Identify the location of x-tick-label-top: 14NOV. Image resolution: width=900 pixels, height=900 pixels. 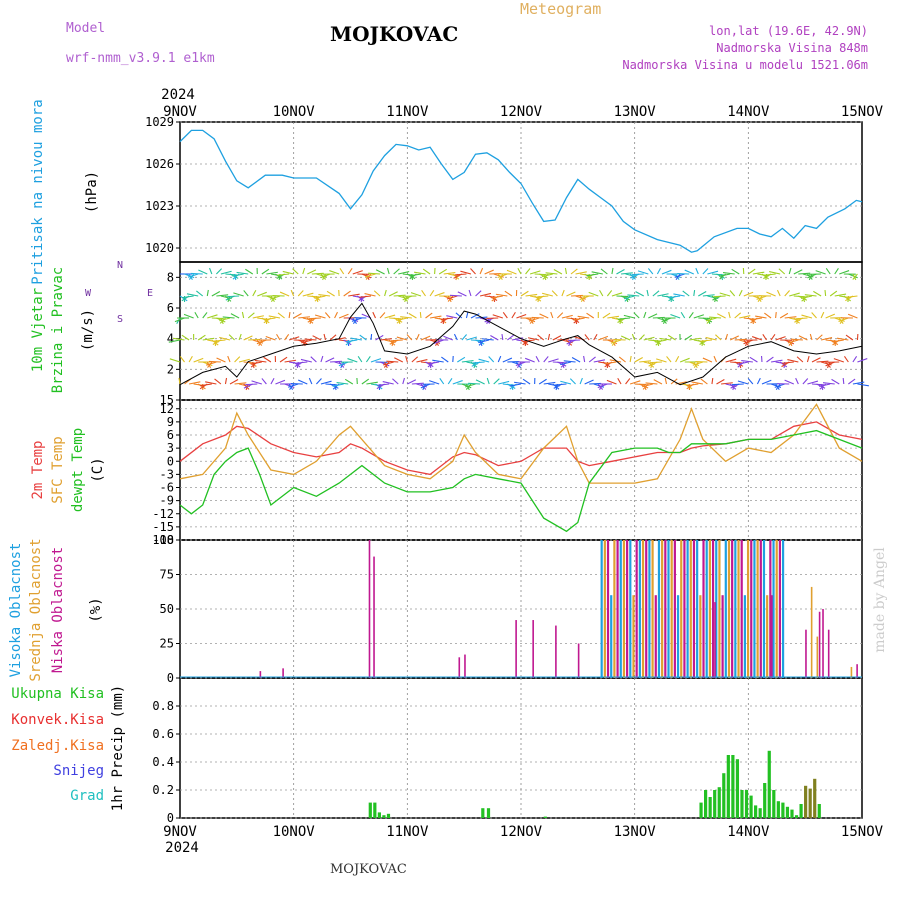
(748, 112).